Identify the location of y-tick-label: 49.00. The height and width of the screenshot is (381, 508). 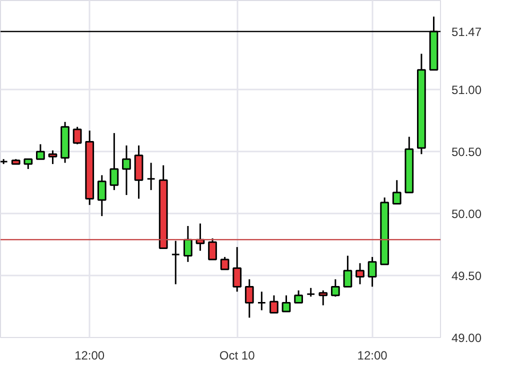
(467, 338).